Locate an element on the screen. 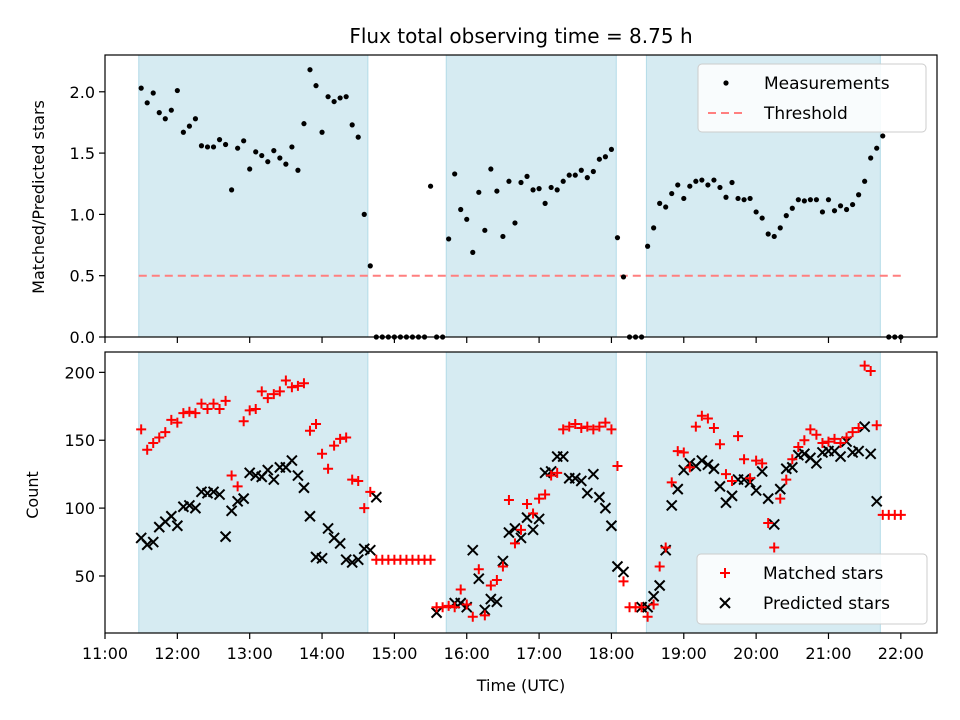 This screenshot has width=960, height=720. x-tick-label: 12:00 is located at coordinates (177, 653).